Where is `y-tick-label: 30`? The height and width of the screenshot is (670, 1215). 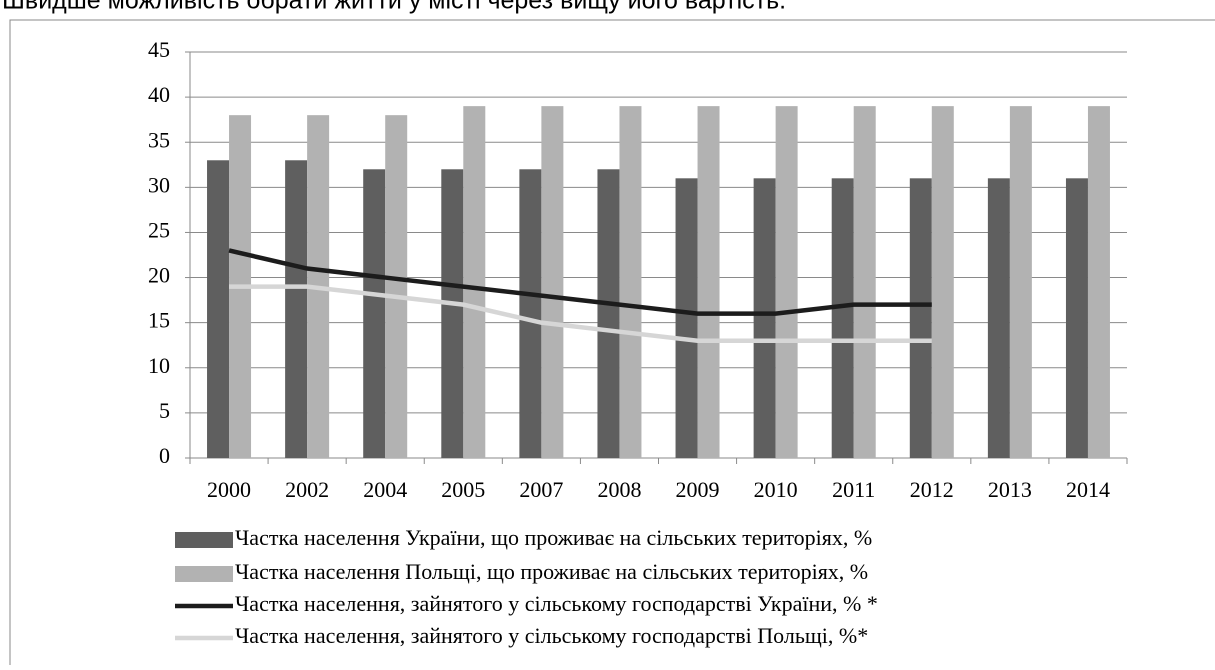
y-tick-label: 30 is located at coordinates (159, 184).